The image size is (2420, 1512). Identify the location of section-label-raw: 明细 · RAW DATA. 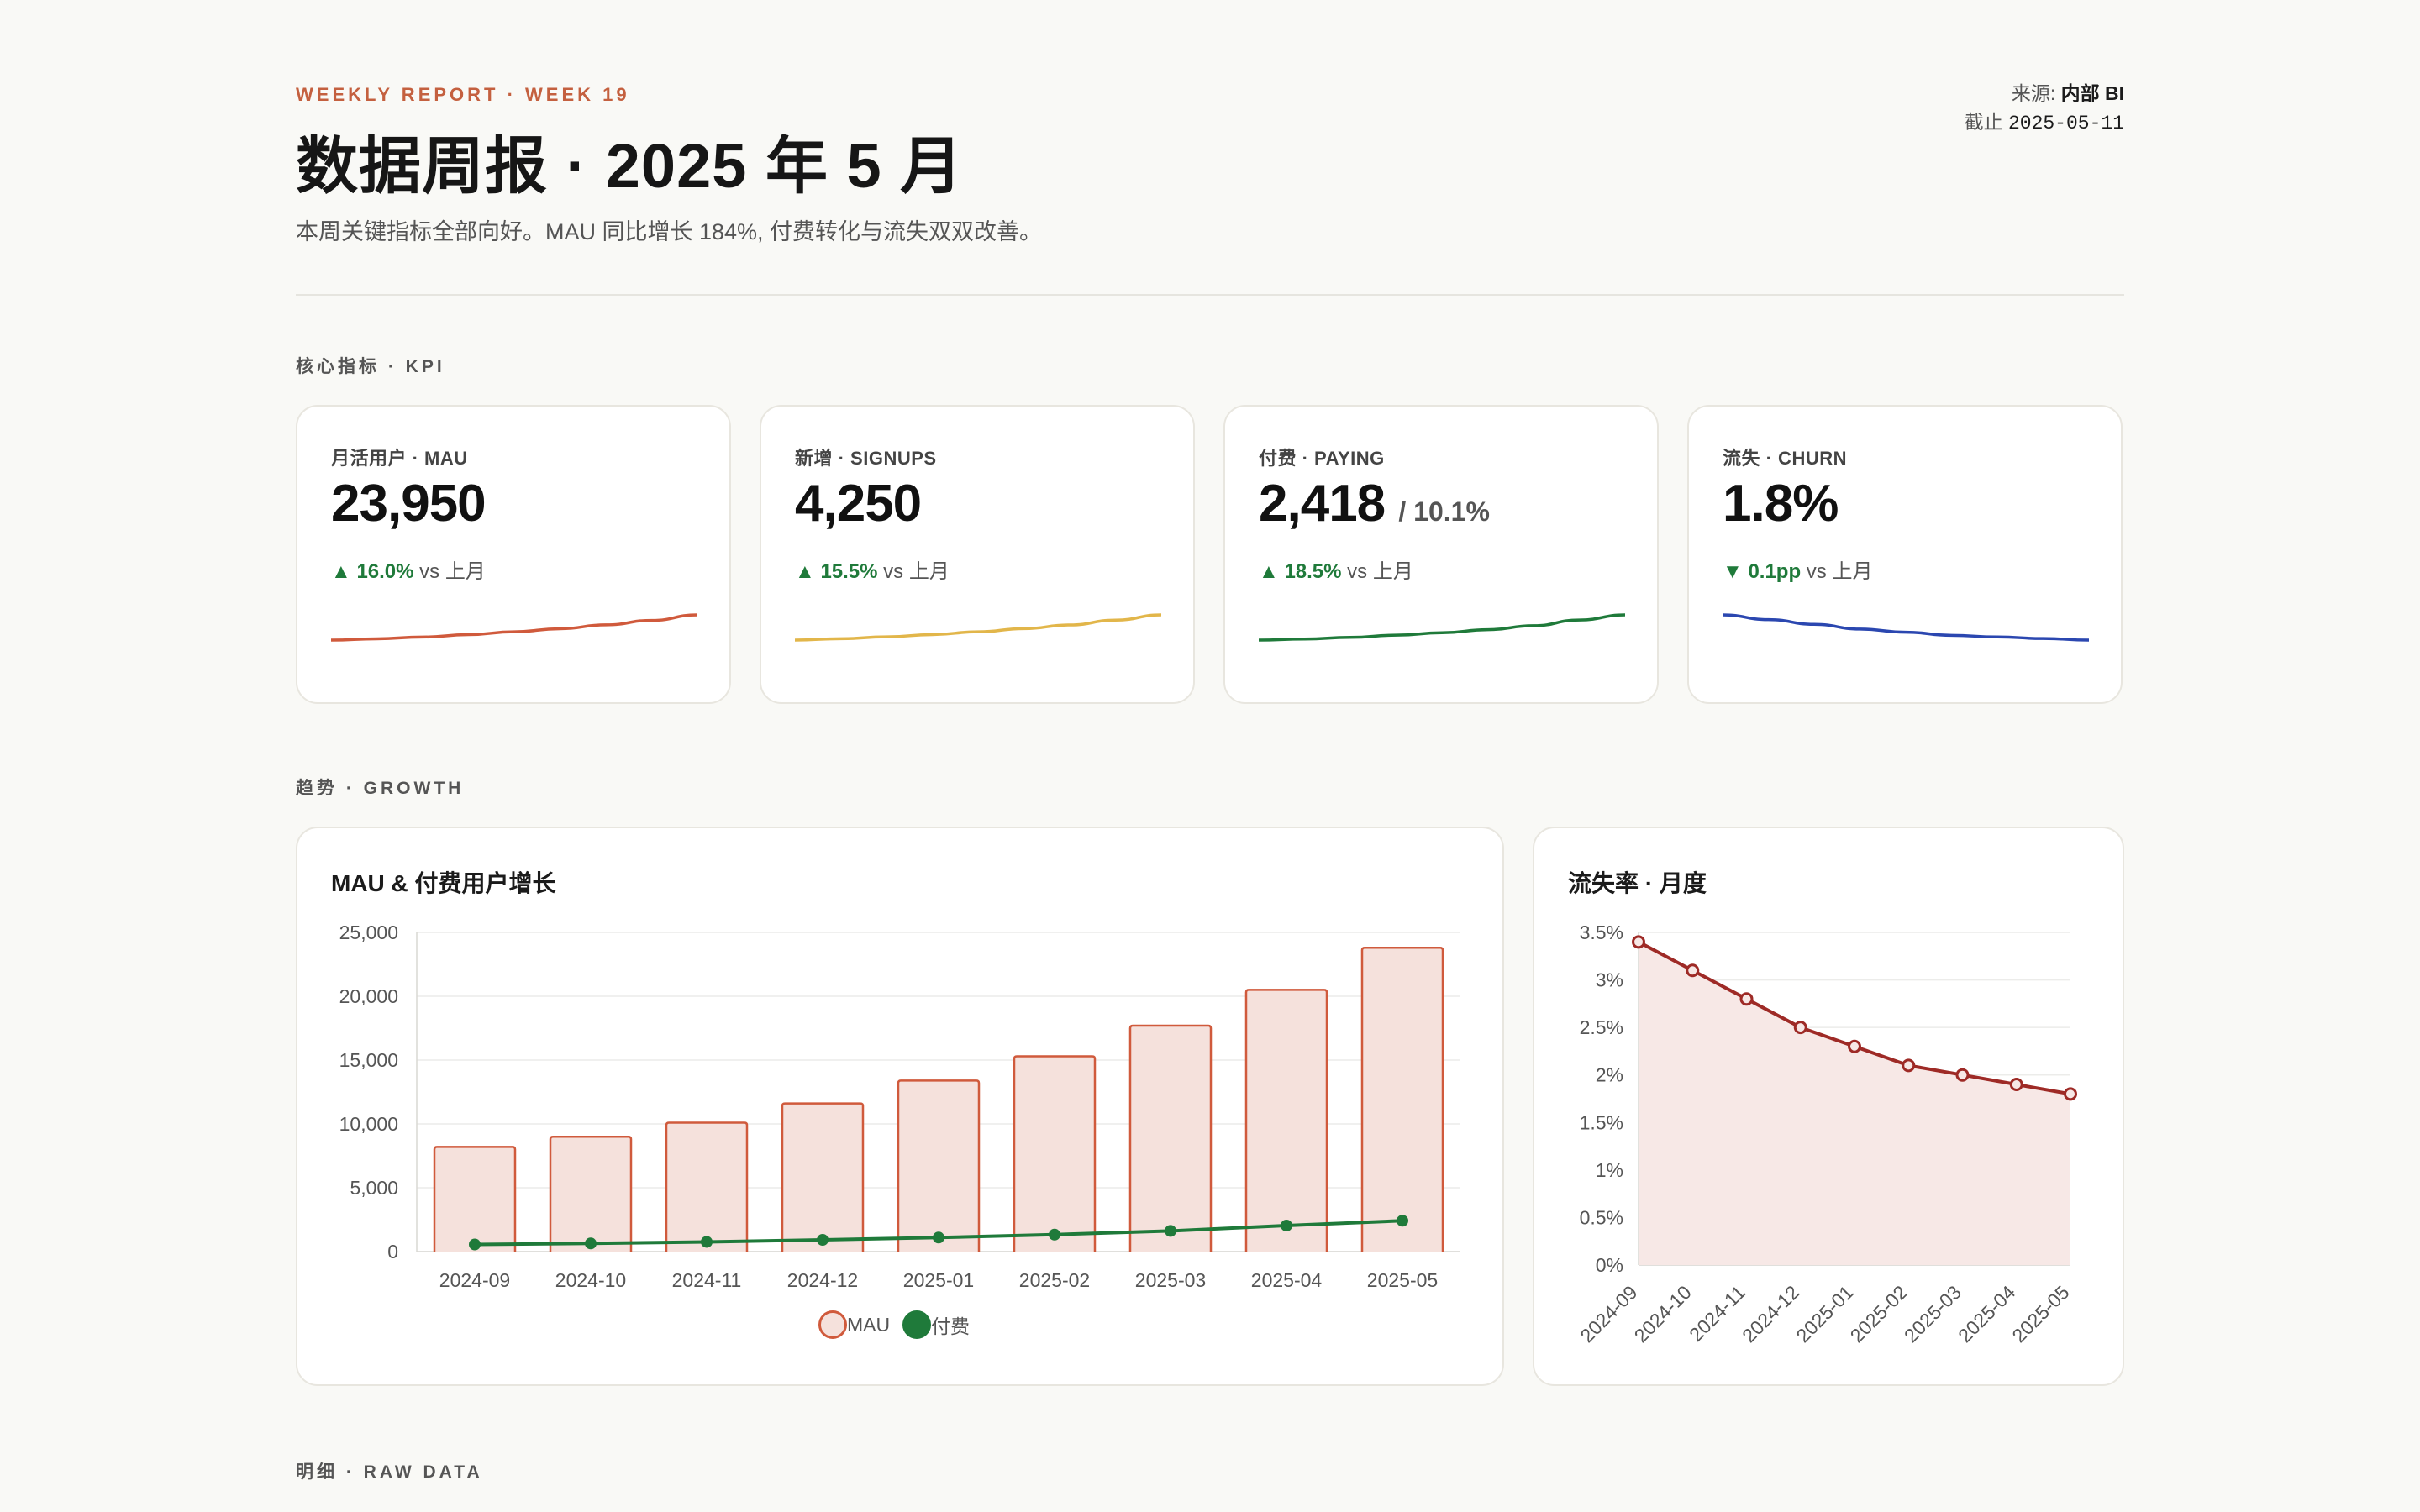
(390, 1472).